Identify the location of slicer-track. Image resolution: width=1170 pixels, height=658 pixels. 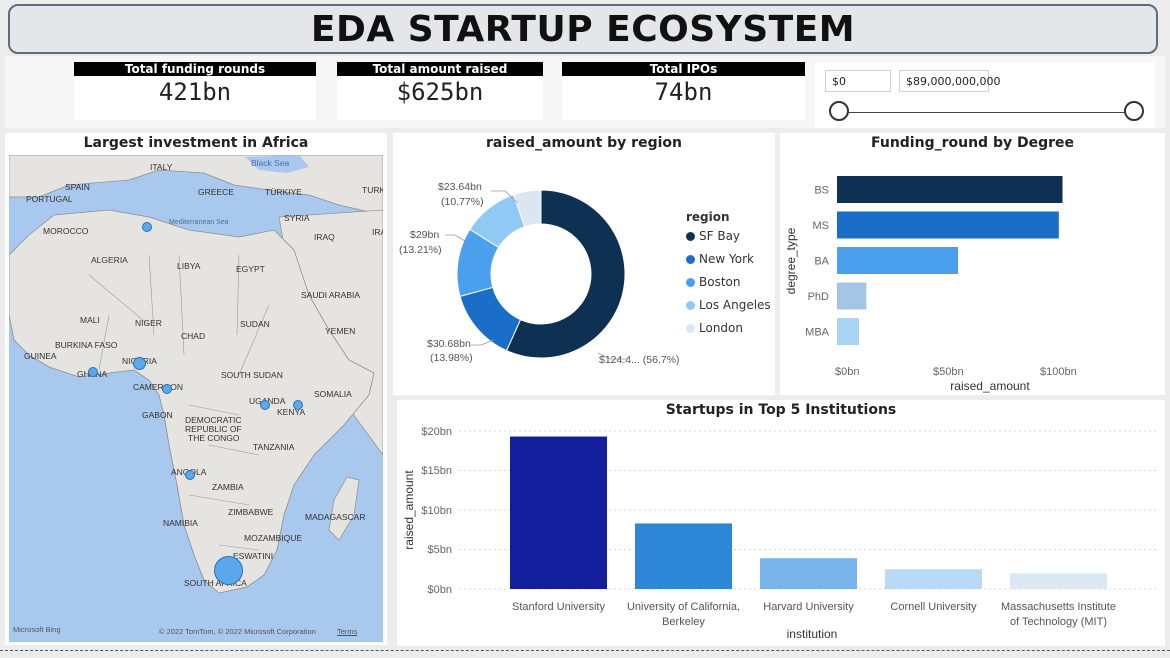
(987, 112).